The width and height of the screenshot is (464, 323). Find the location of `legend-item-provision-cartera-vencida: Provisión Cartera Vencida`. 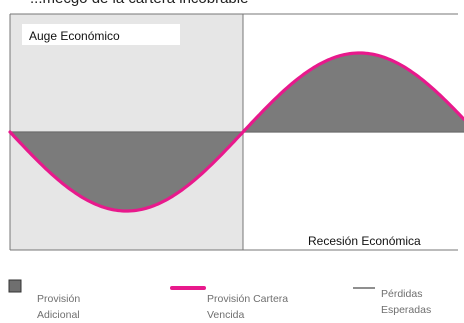

legend-item-provision-cartera-vencida: Provisión Cartera Vencida is located at coordinates (248, 307).